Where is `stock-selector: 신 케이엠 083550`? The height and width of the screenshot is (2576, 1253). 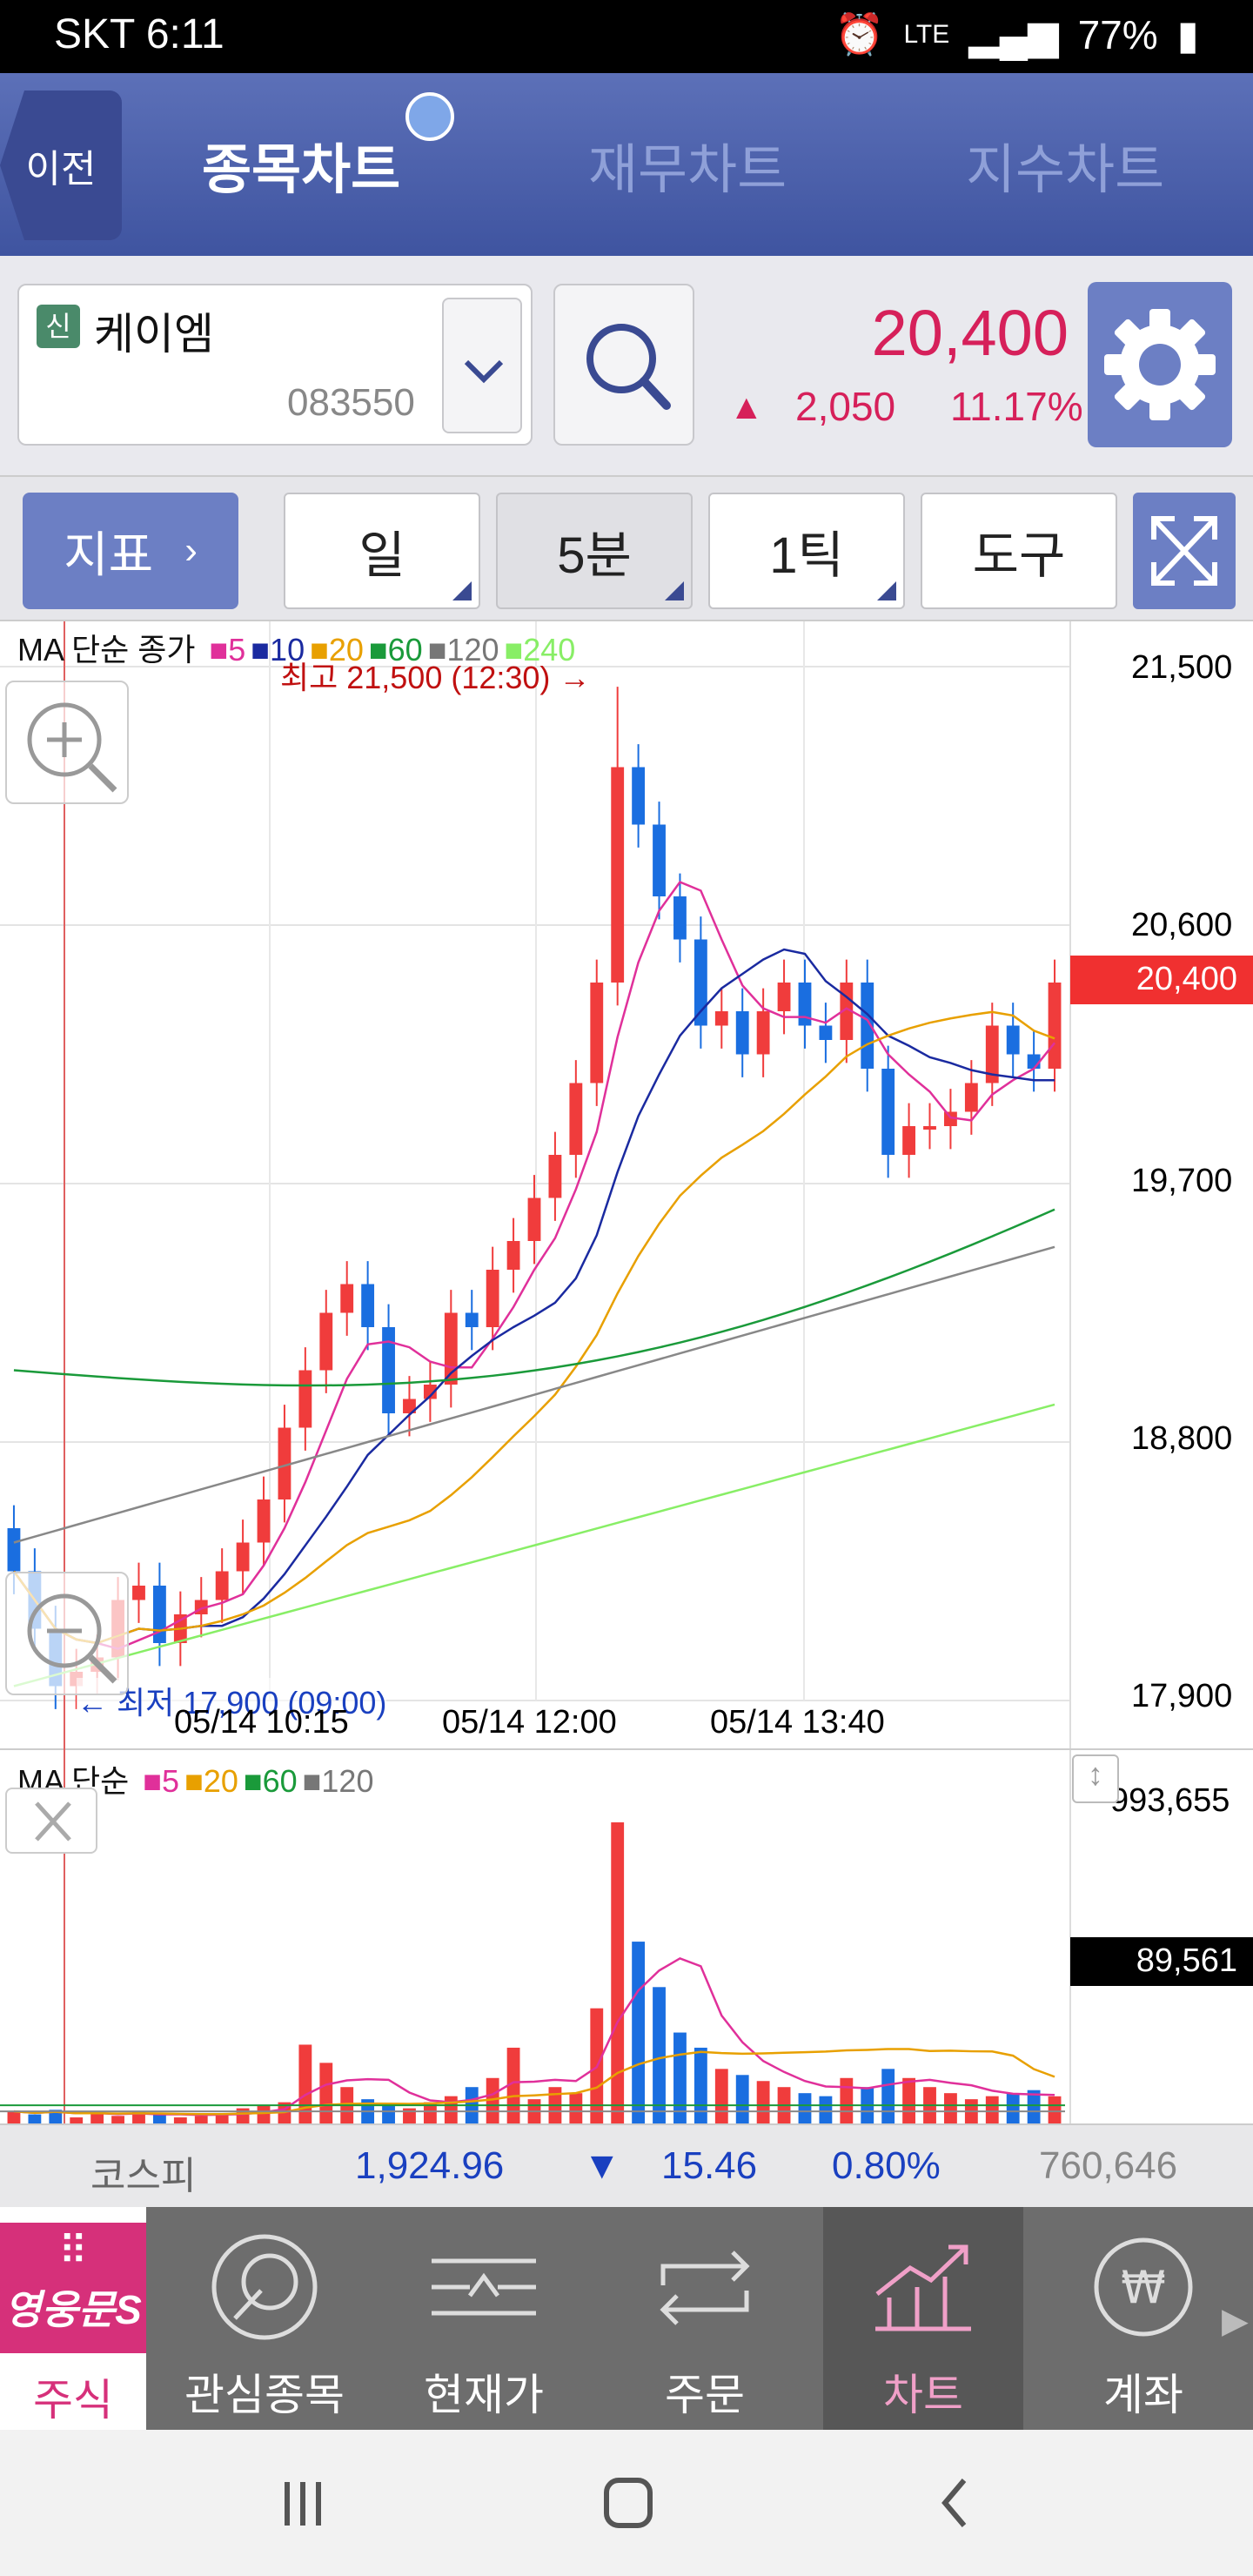 stock-selector: 신 케이엠 083550 is located at coordinates (275, 365).